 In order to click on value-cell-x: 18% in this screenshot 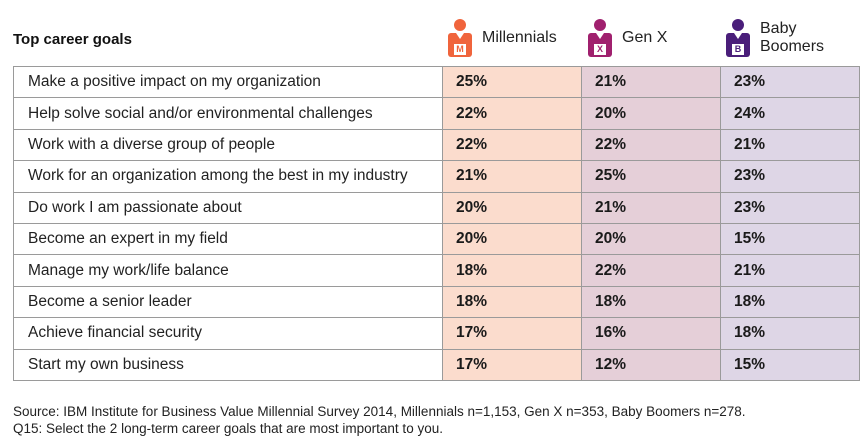, I will do `click(651, 302)`.